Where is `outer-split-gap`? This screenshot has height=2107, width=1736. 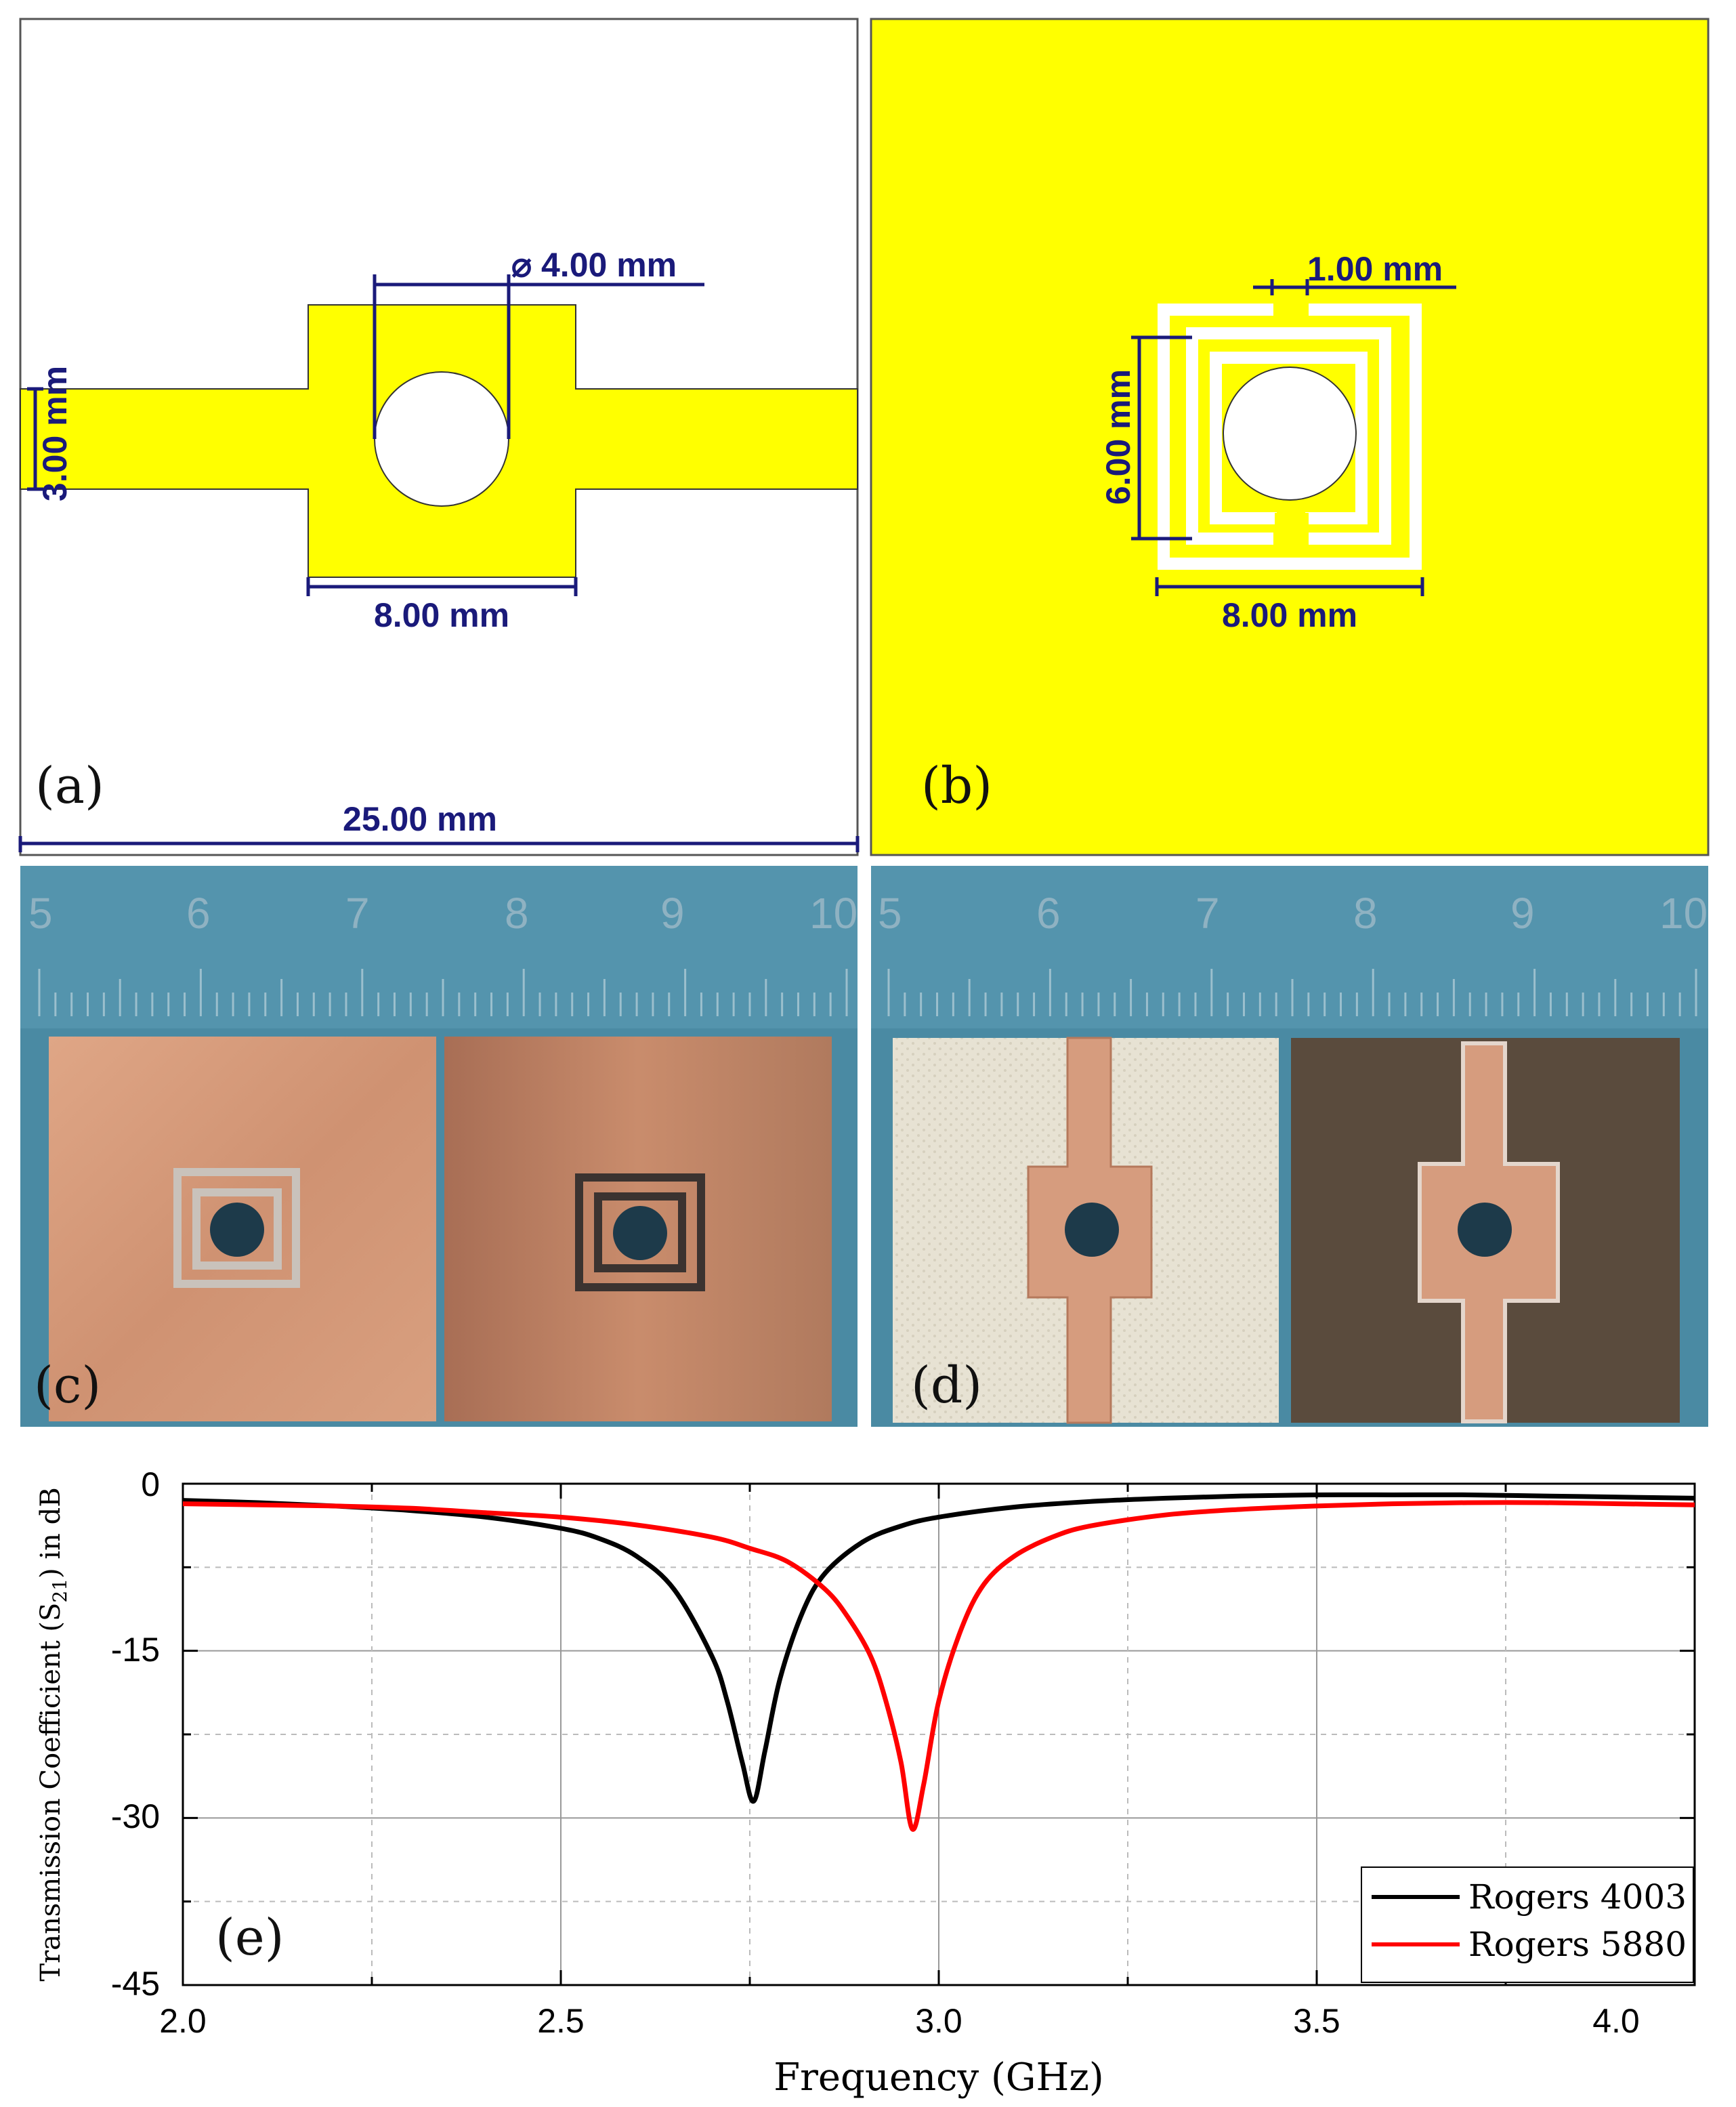
outer-split-gap is located at coordinates (1291, 310).